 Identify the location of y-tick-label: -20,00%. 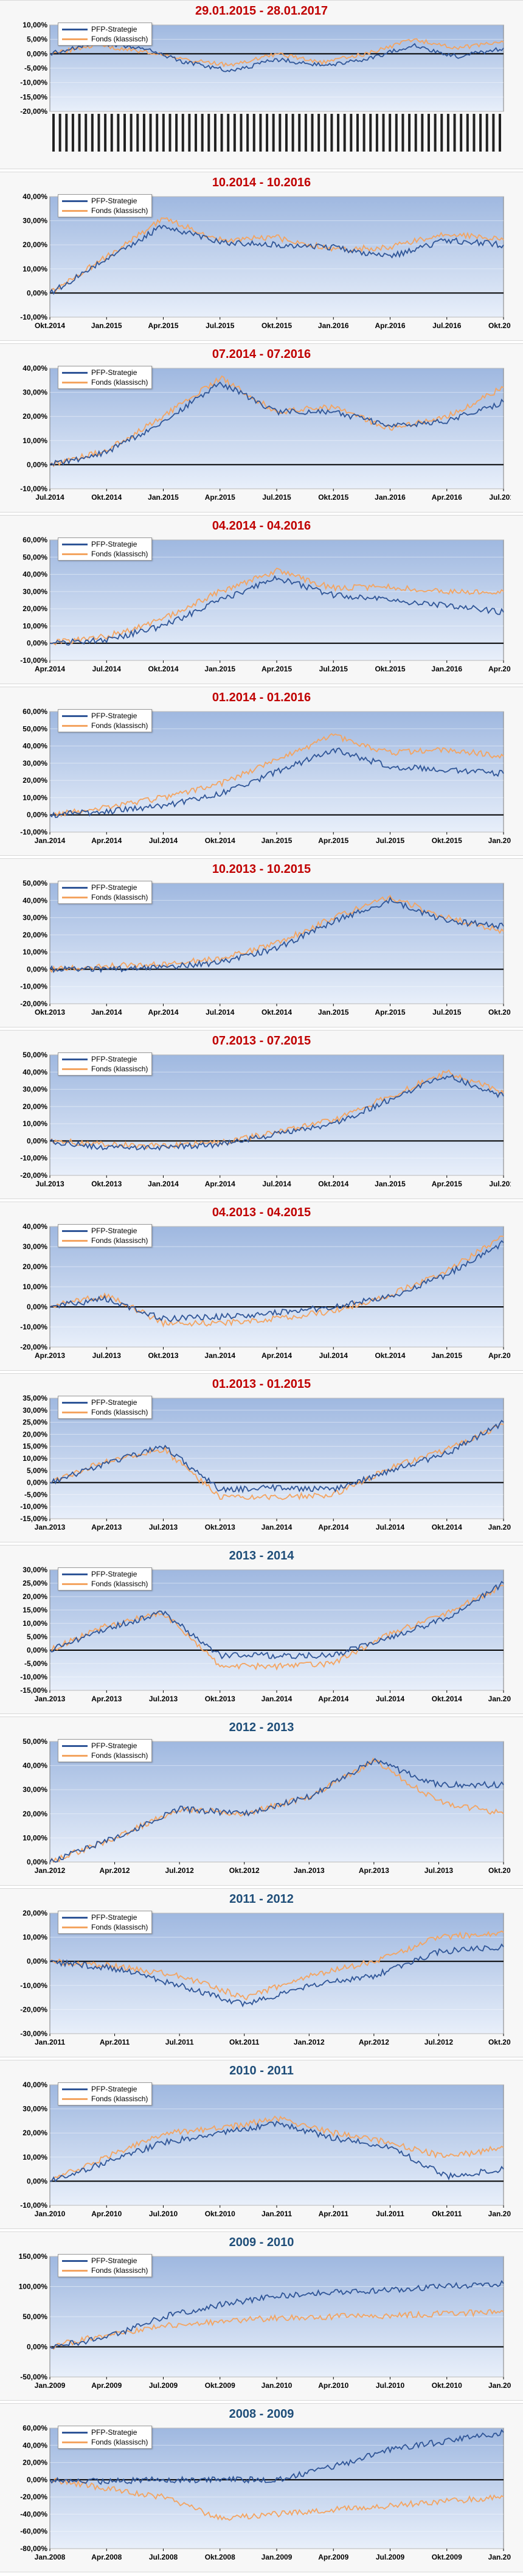
(34, 2009).